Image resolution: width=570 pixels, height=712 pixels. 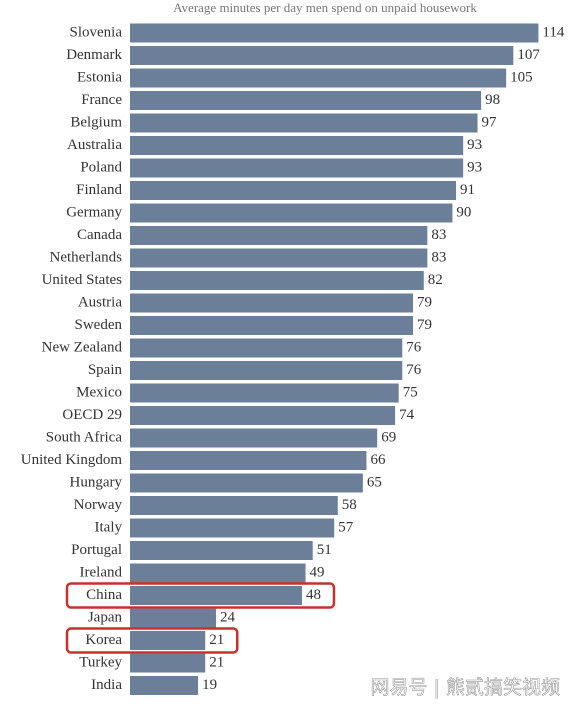 What do you see at coordinates (105, 617) in the screenshot?
I see `category-label: Japan` at bounding box center [105, 617].